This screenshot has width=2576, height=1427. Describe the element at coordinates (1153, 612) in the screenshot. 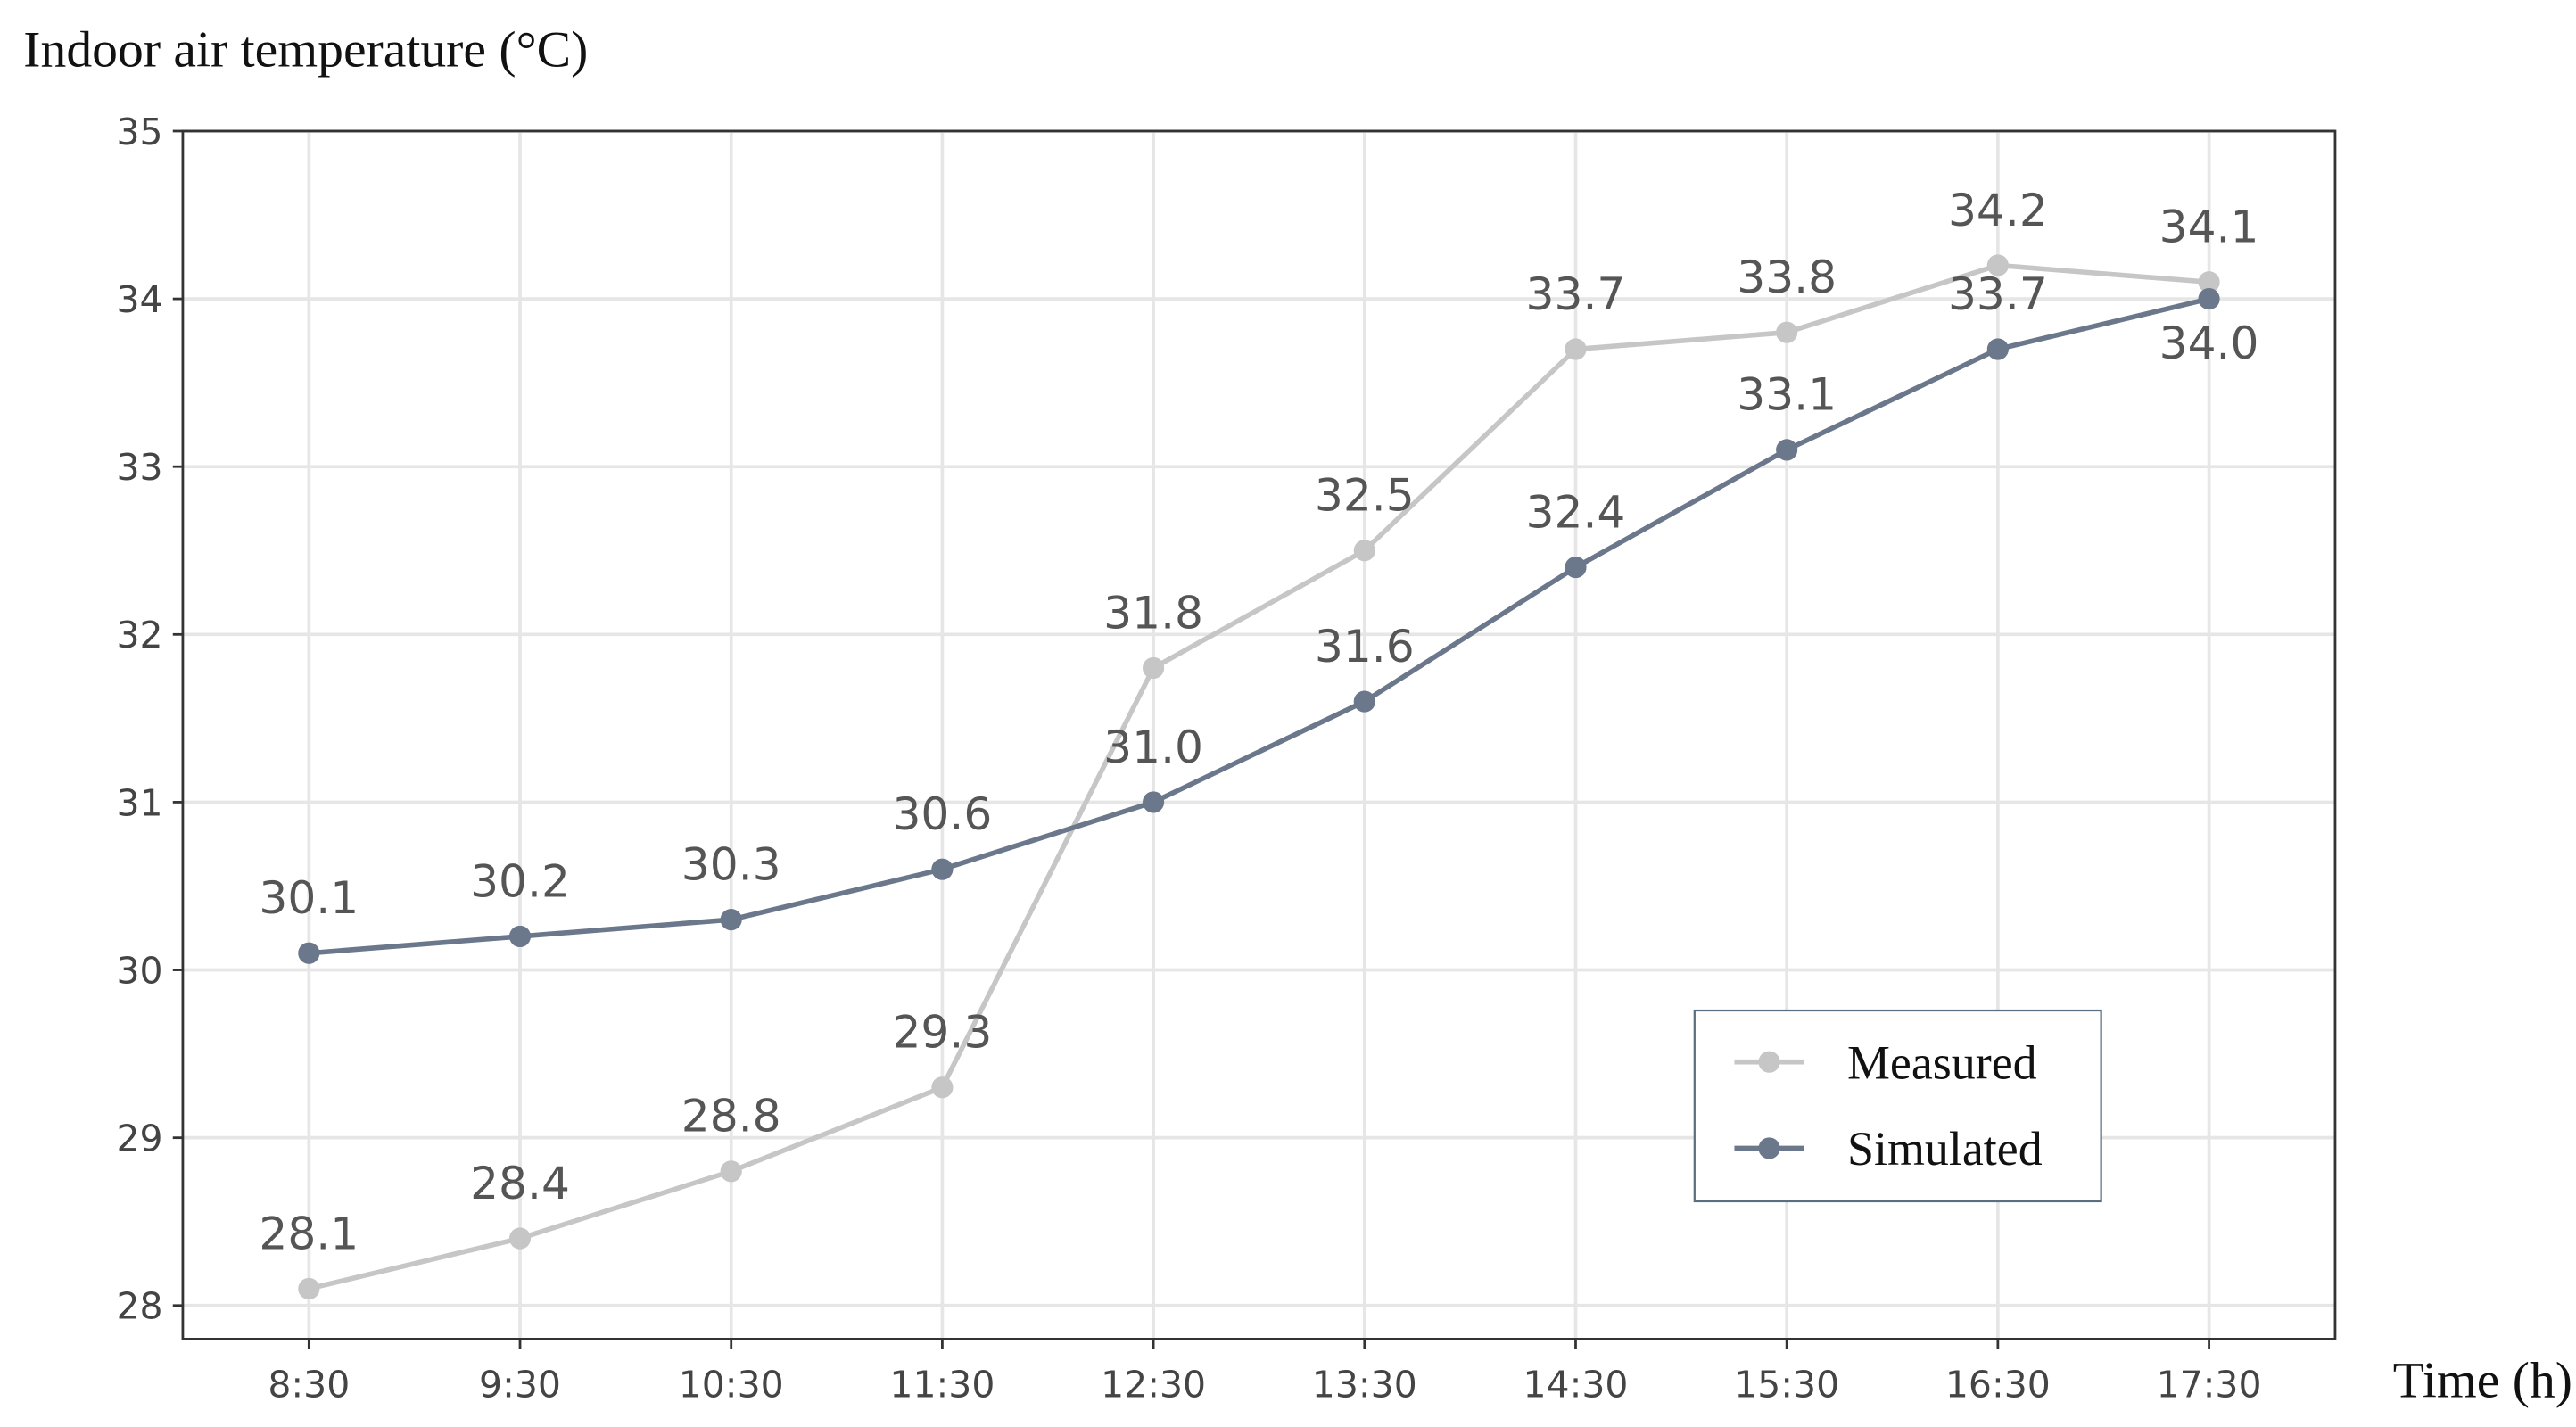

I see `data-label: 31.8` at that location.